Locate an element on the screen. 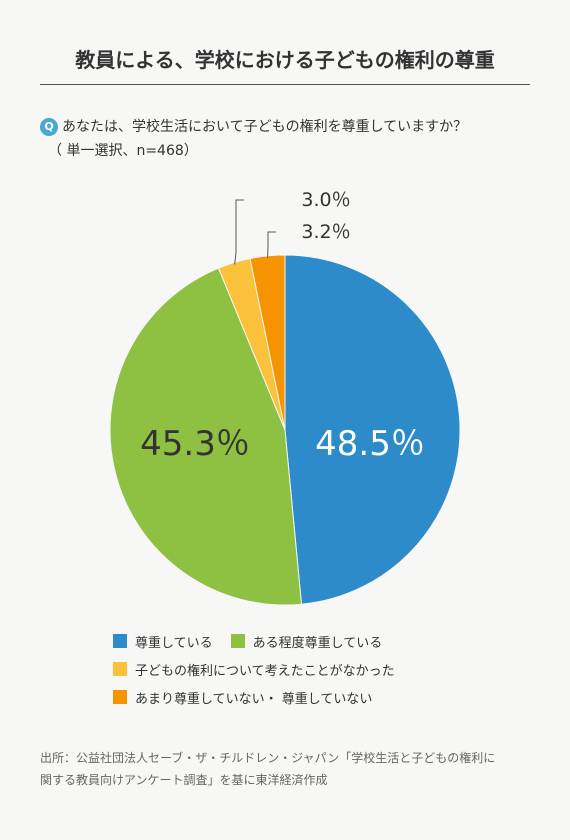 The width and height of the screenshot is (570, 840). legend-row: 子どもの権利について考えたことがなかった is located at coordinates (323, 669).